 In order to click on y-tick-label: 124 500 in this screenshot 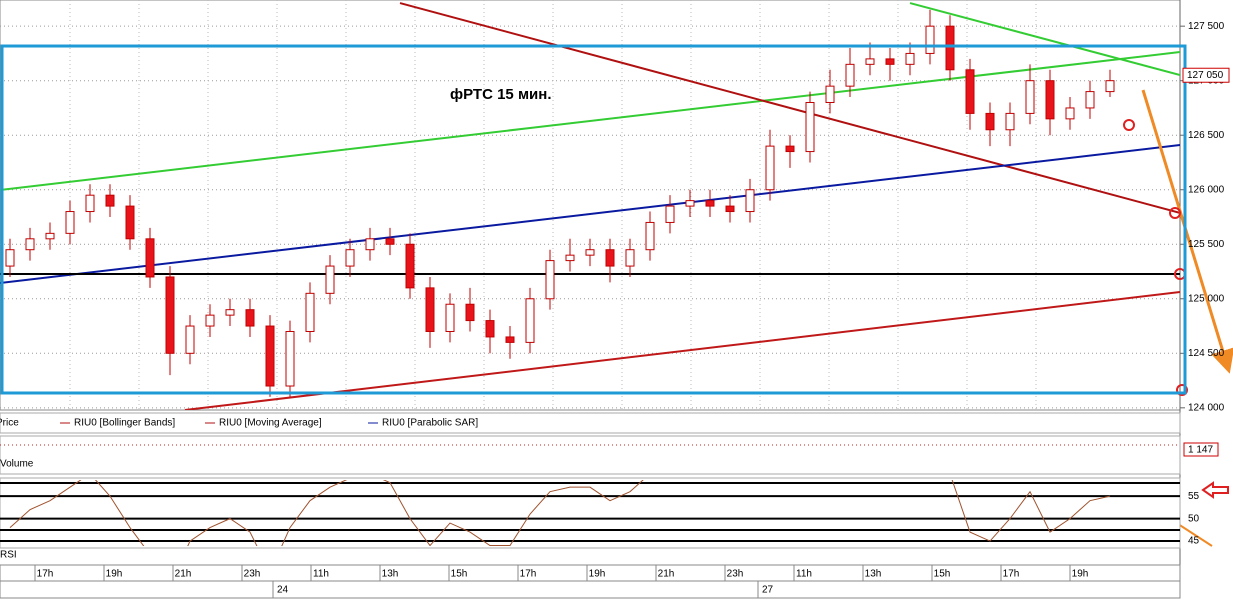, I will do `click(1206, 353)`.